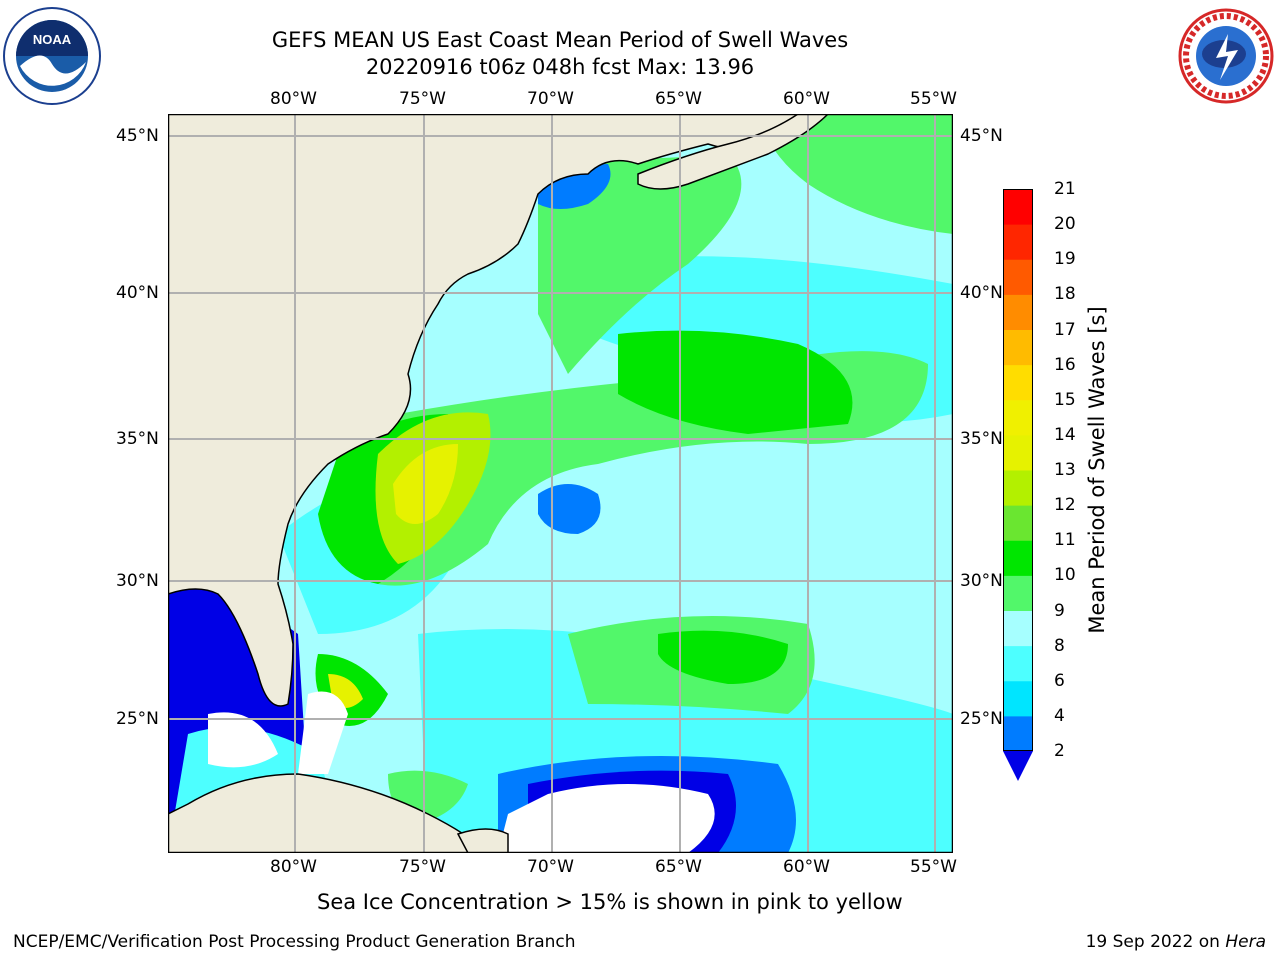 This screenshot has width=1280, height=960. I want to click on lat-label-right: 35°N, so click(981, 439).